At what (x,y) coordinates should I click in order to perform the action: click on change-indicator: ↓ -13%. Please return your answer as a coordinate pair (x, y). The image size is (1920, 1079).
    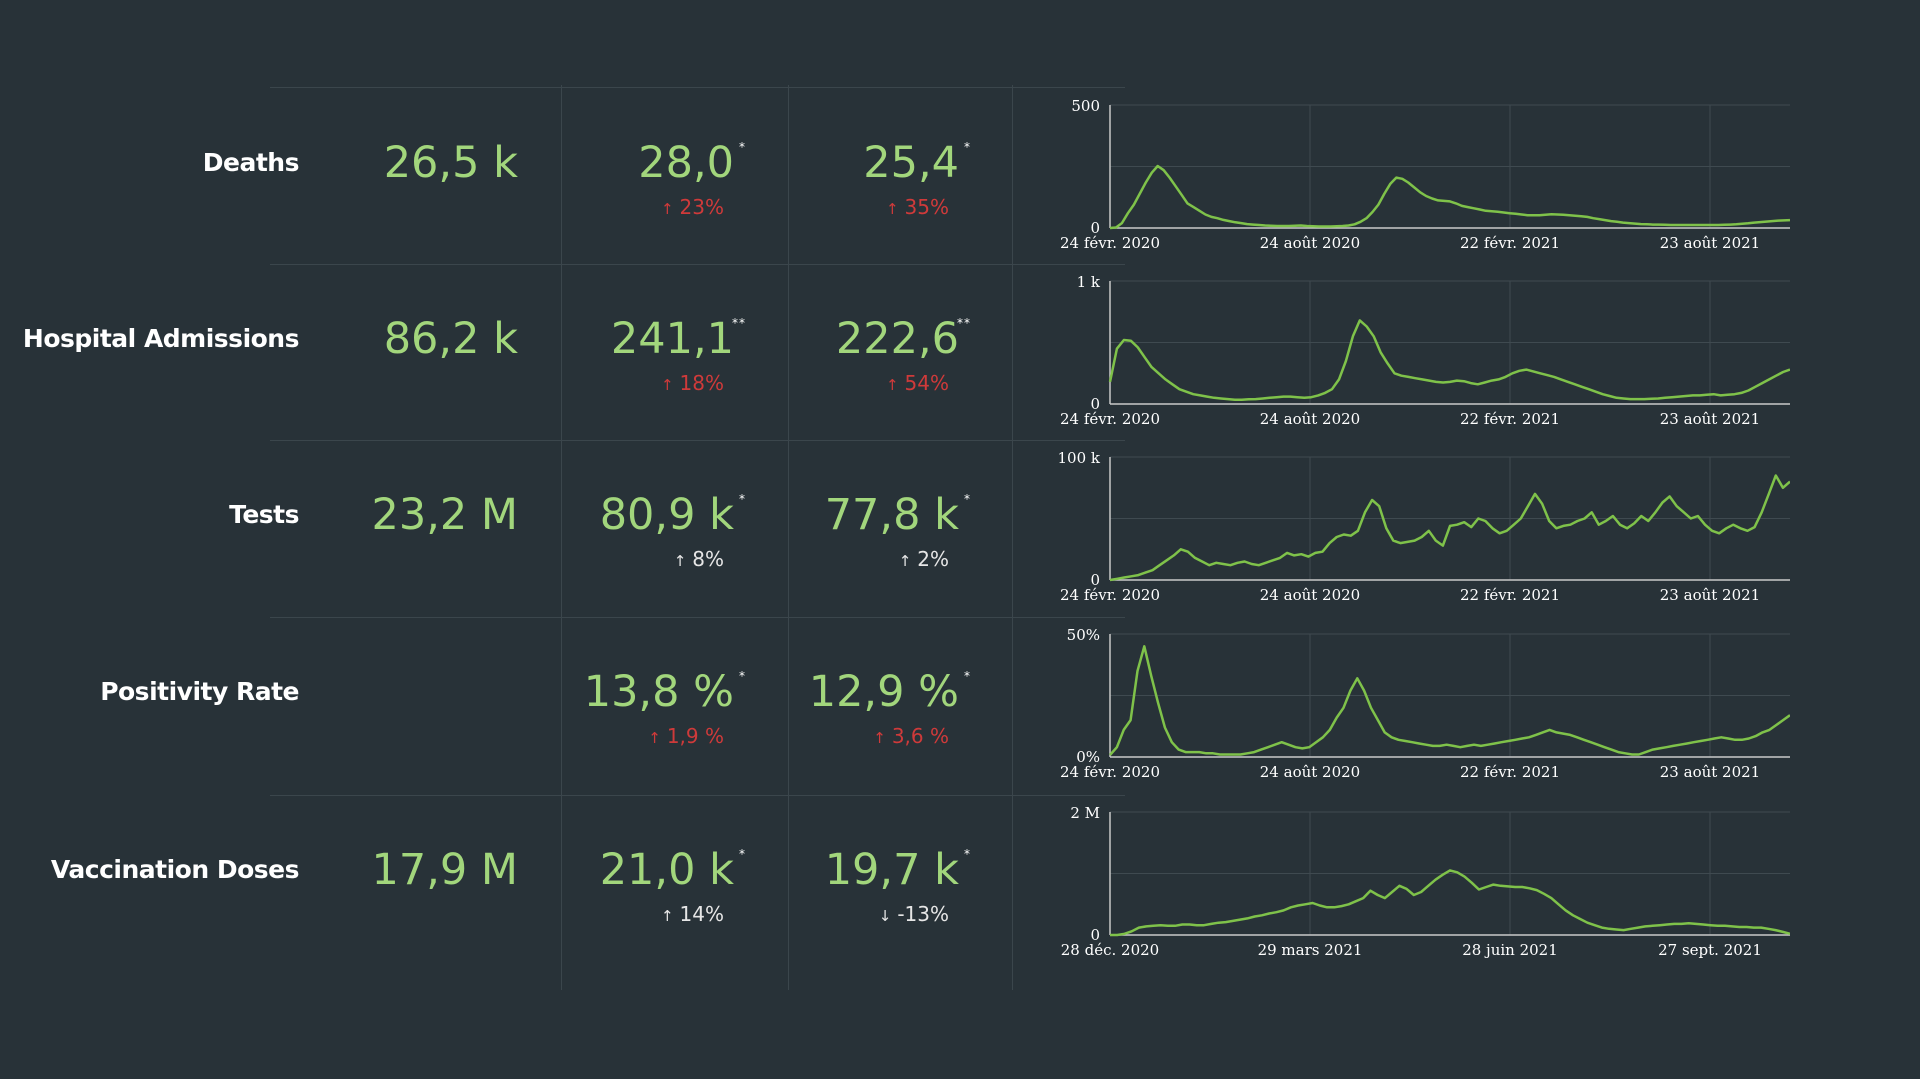
    Looking at the image, I should click on (914, 914).